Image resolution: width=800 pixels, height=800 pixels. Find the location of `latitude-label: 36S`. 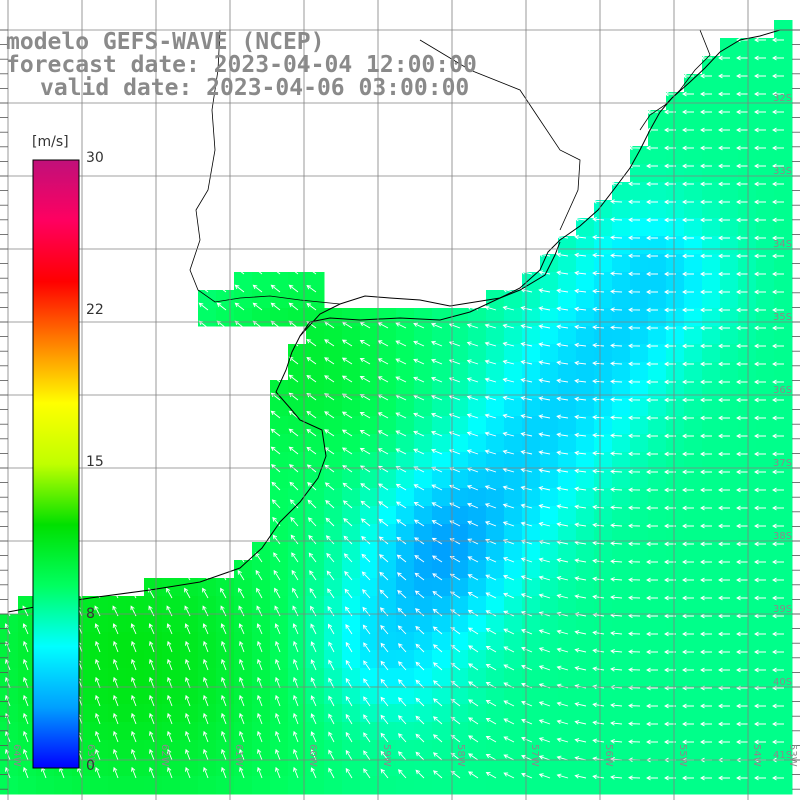

latitude-label: 36S is located at coordinates (782, 390).